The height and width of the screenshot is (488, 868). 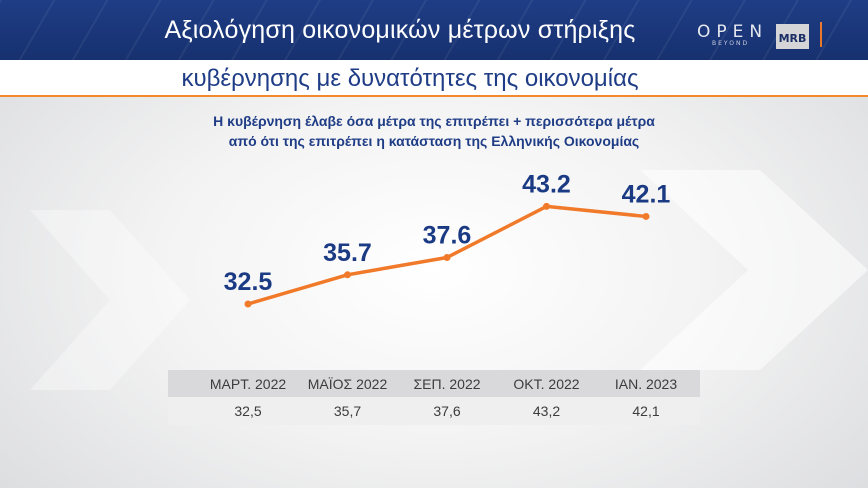 I want to click on open-logo: OPEN, so click(x=733, y=32).